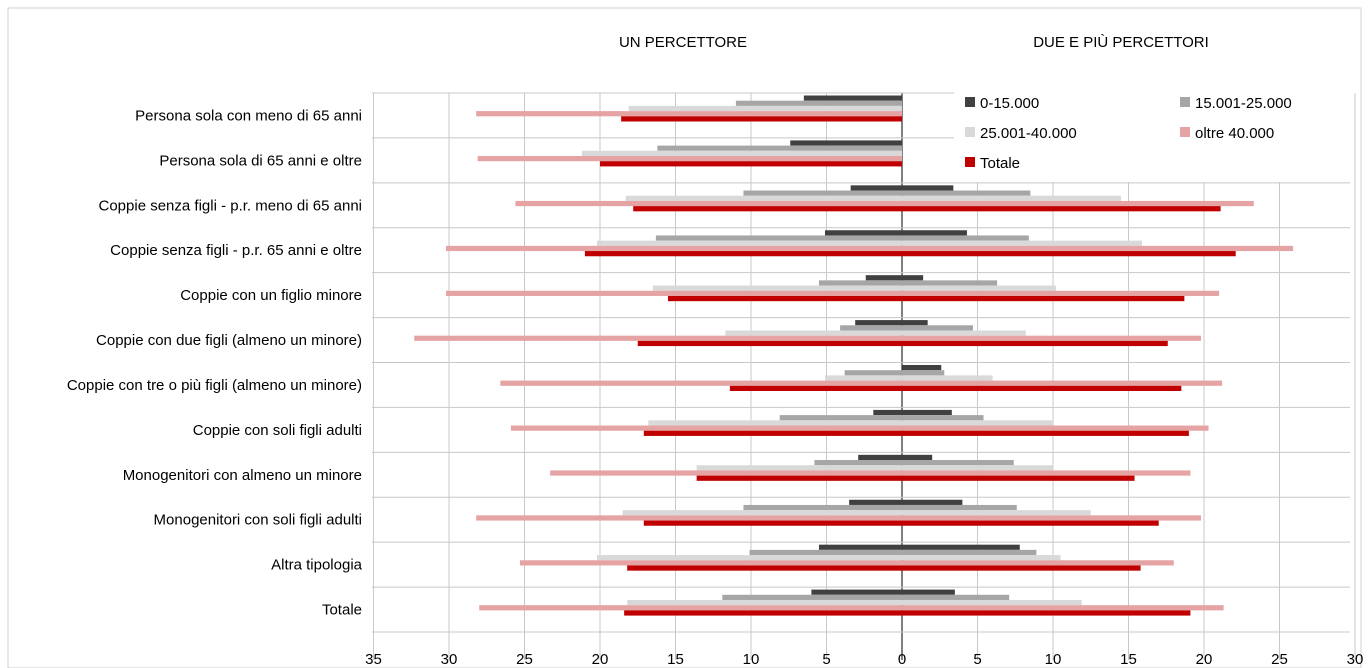 Image resolution: width=1369 pixels, height=668 pixels. What do you see at coordinates (277, 430) in the screenshot?
I see `category-label: Coppie con soli figli adulti` at bounding box center [277, 430].